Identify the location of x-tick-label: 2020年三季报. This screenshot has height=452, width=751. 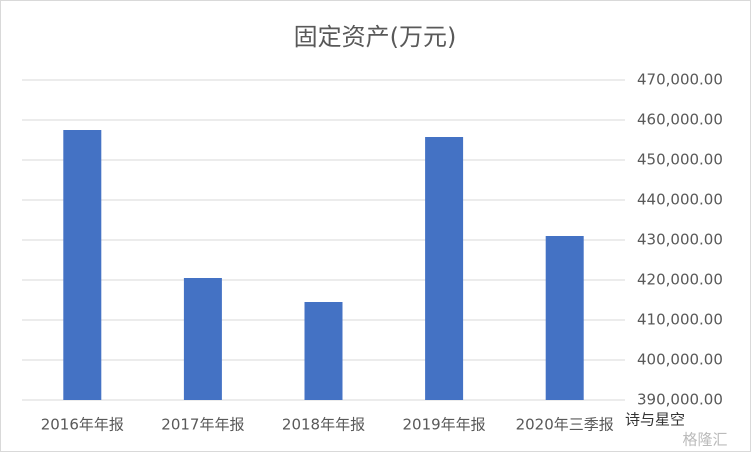
(565, 425).